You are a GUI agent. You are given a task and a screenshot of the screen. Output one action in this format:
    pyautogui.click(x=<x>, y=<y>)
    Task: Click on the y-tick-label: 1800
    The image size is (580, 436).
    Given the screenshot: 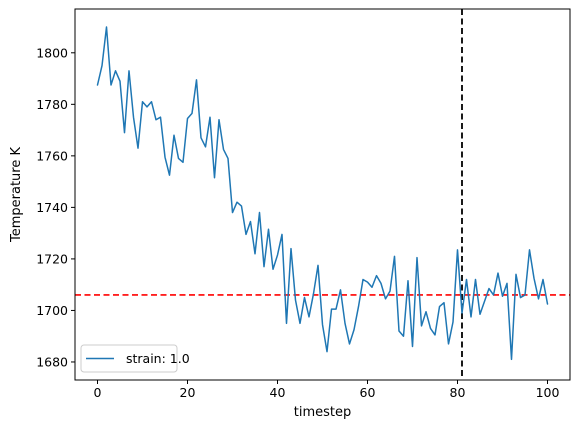 What is the action you would take?
    pyautogui.click(x=52, y=52)
    